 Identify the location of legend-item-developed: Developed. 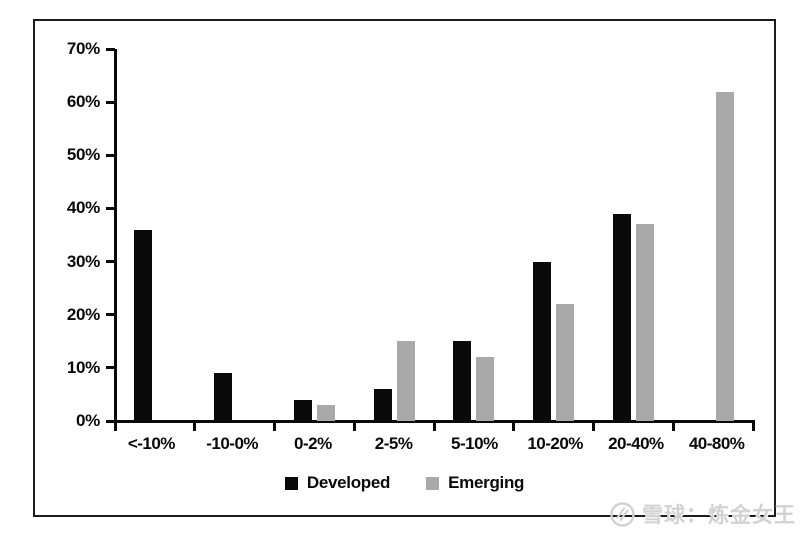
(337, 483).